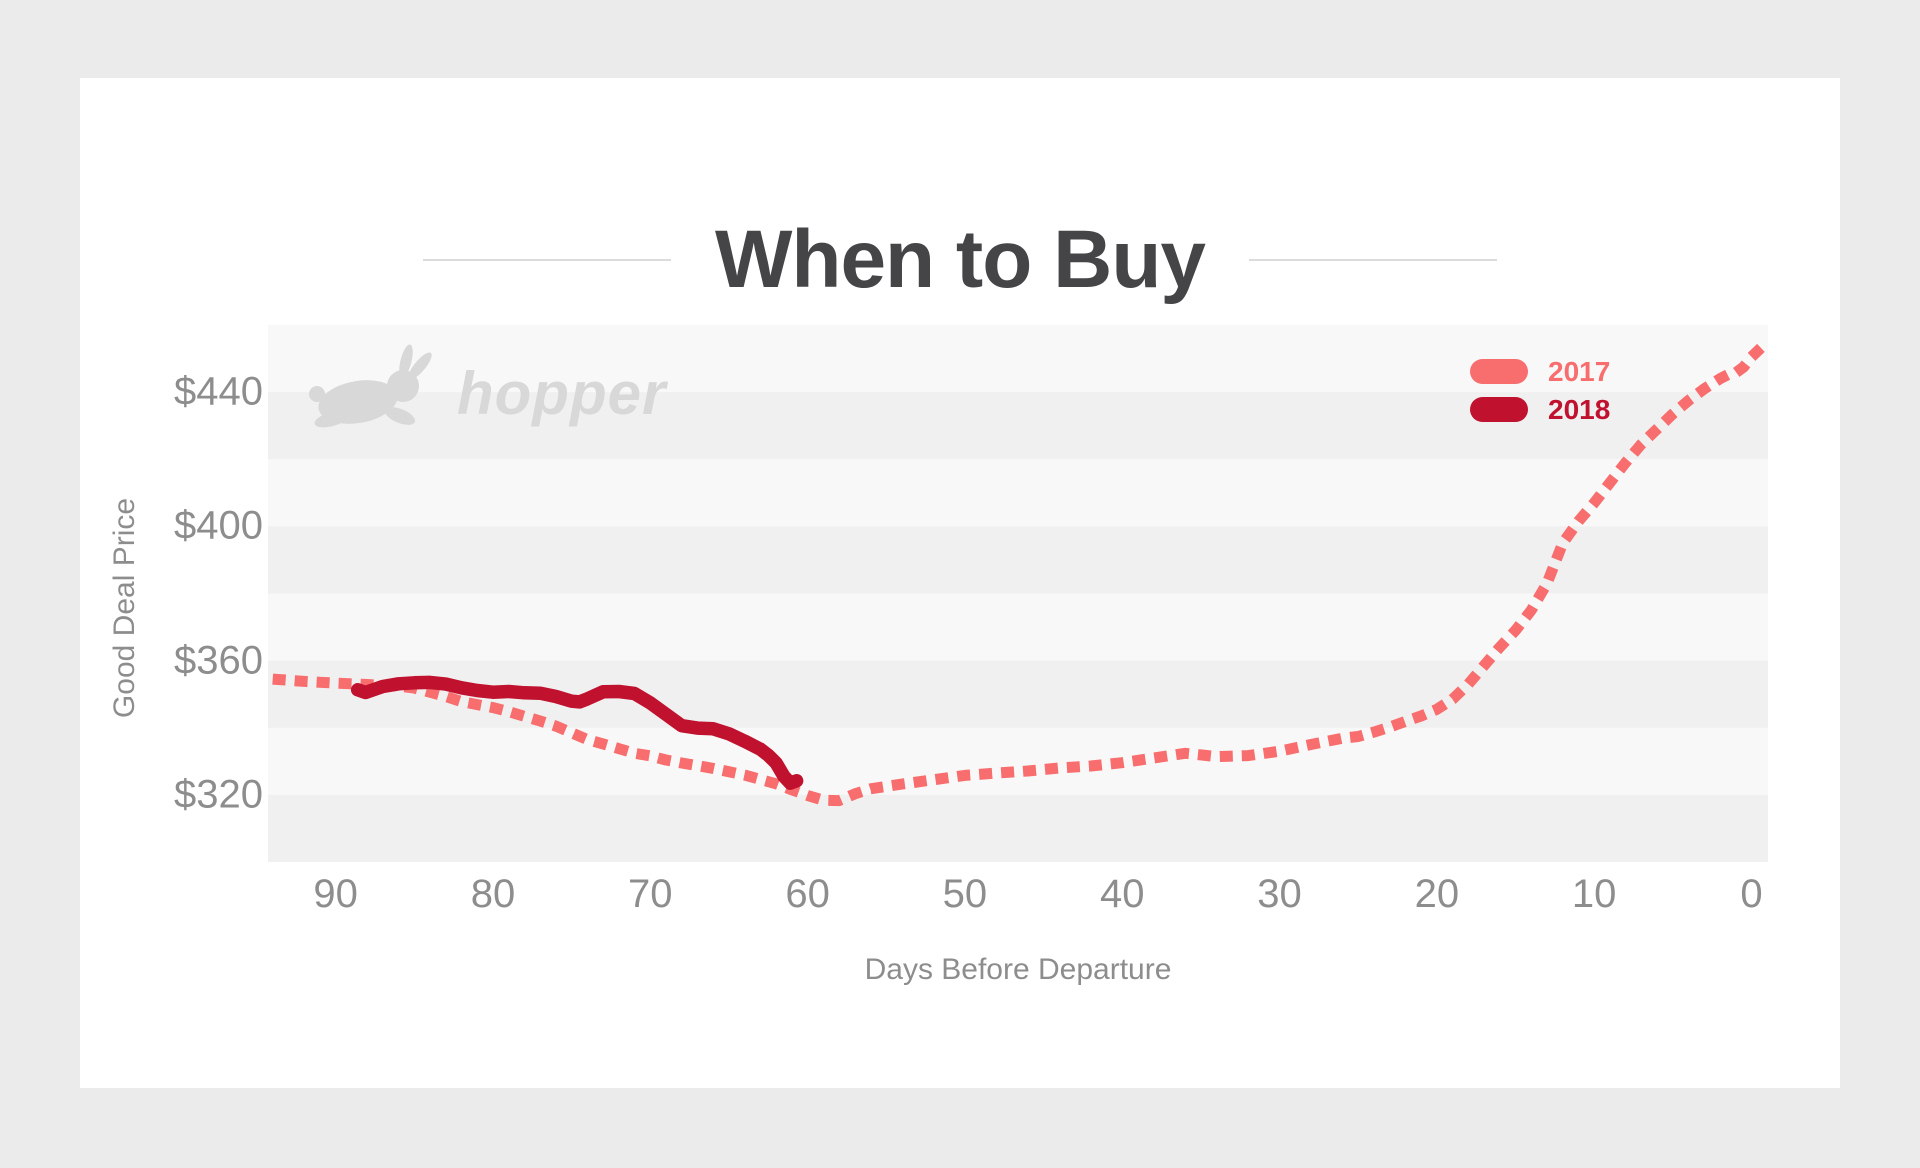 This screenshot has width=1920, height=1168. What do you see at coordinates (218, 391) in the screenshot?
I see `y-tick-label: $440` at bounding box center [218, 391].